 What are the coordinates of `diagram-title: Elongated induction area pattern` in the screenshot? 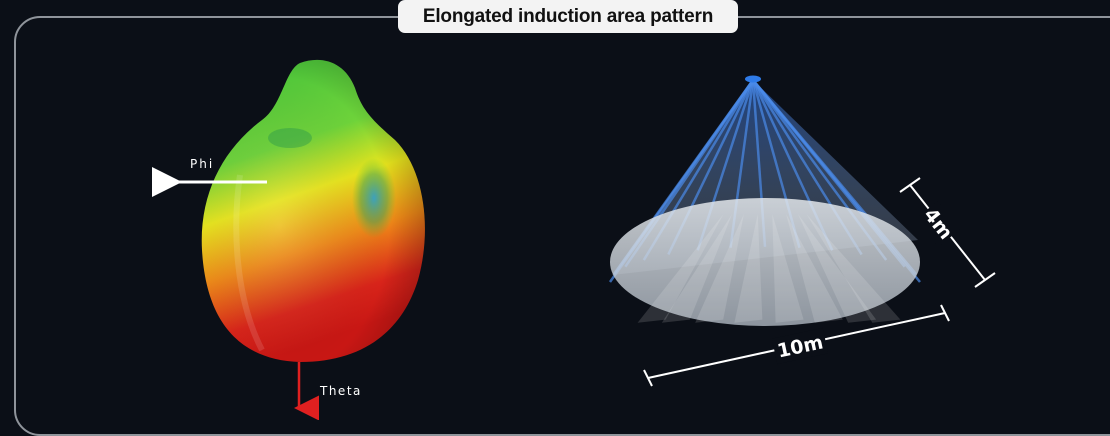 It's located at (568, 16).